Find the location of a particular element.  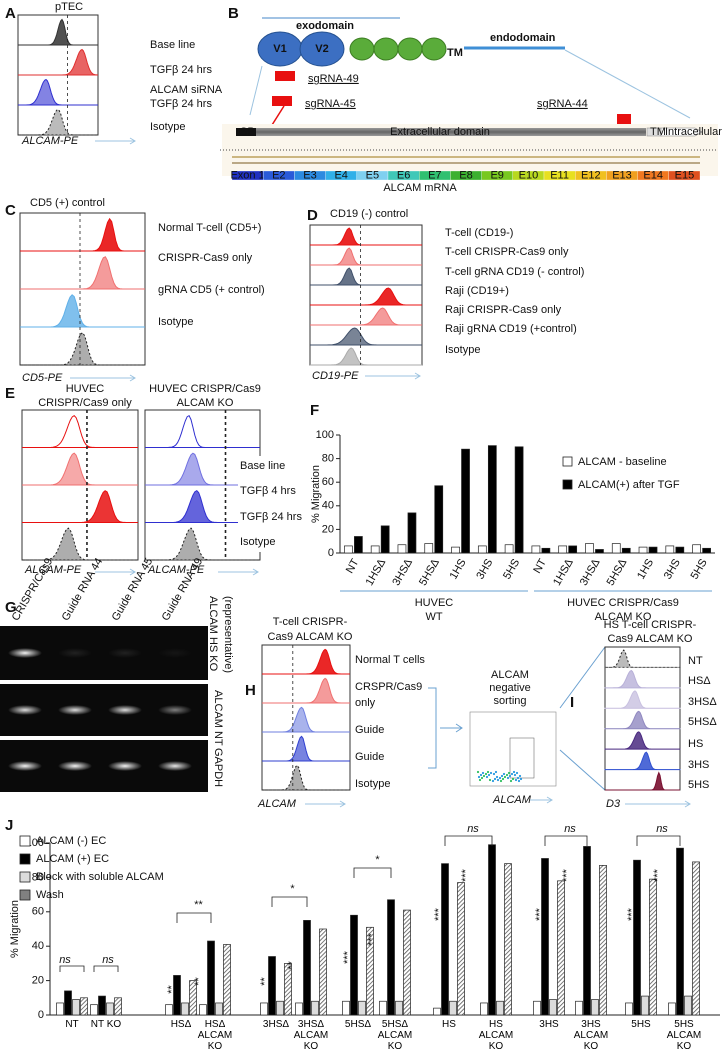

domain-label: endodomain is located at coordinates (523, 38).